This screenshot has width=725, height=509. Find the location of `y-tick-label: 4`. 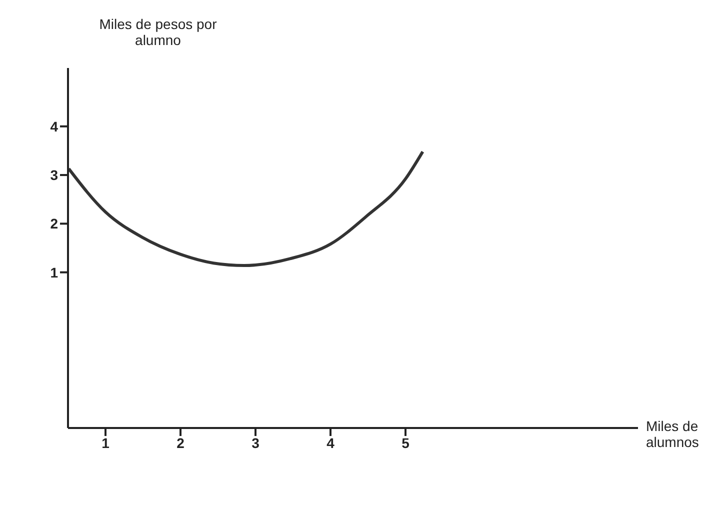

y-tick-label: 4 is located at coordinates (54, 126).